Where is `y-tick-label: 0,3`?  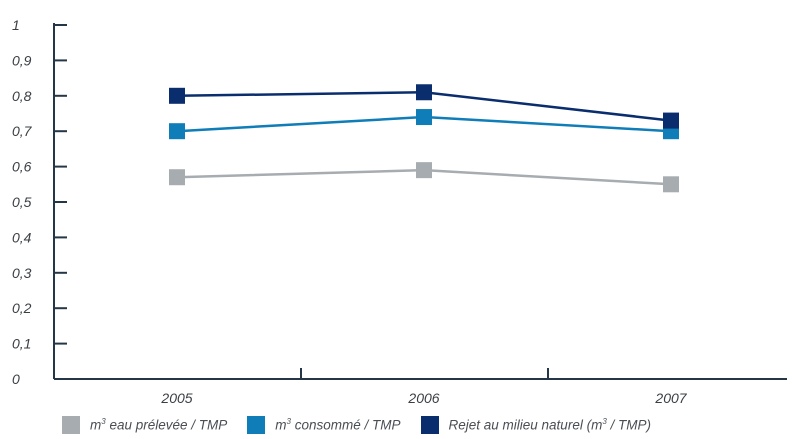
y-tick-label: 0,3 is located at coordinates (22, 273).